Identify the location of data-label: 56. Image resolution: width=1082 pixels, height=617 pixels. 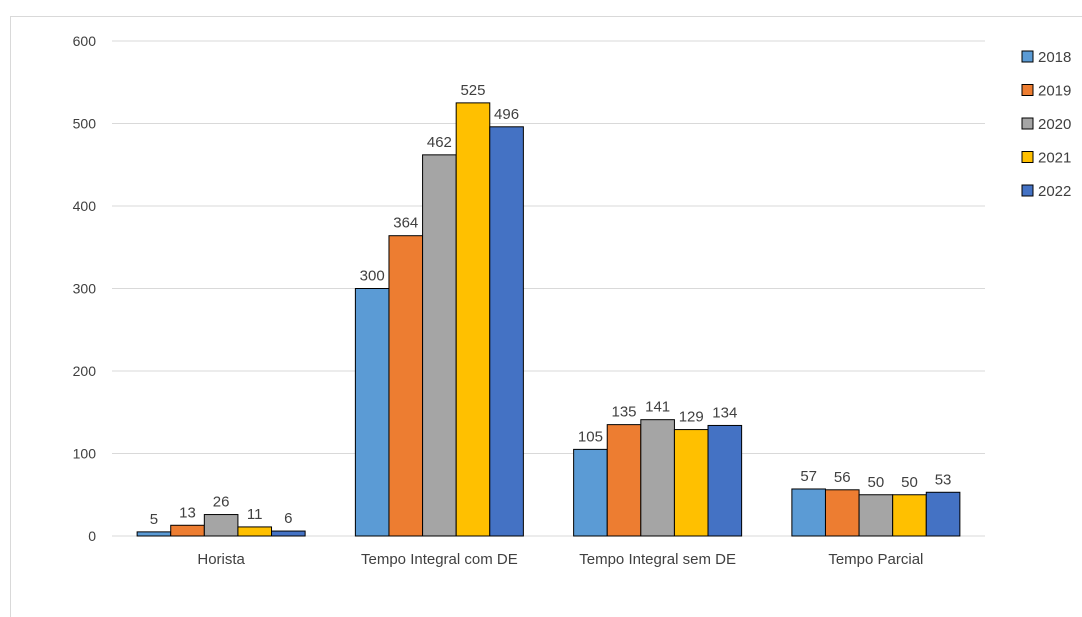
(842, 477).